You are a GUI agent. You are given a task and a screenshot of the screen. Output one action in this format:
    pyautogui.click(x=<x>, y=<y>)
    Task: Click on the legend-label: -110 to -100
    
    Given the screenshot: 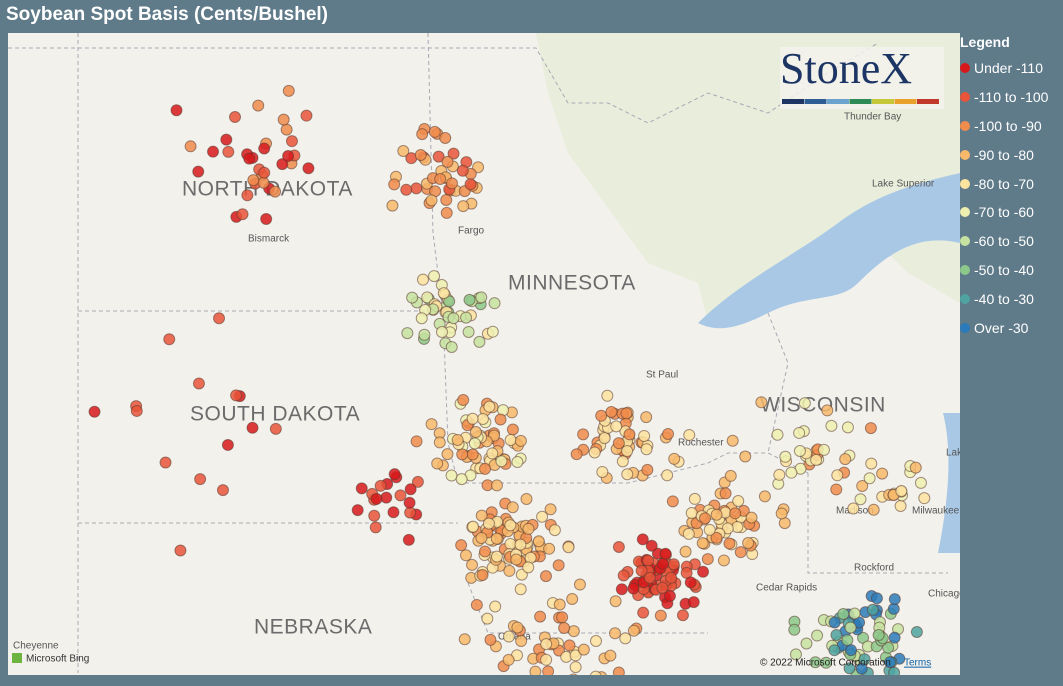 What is the action you would take?
    pyautogui.click(x=1011, y=97)
    